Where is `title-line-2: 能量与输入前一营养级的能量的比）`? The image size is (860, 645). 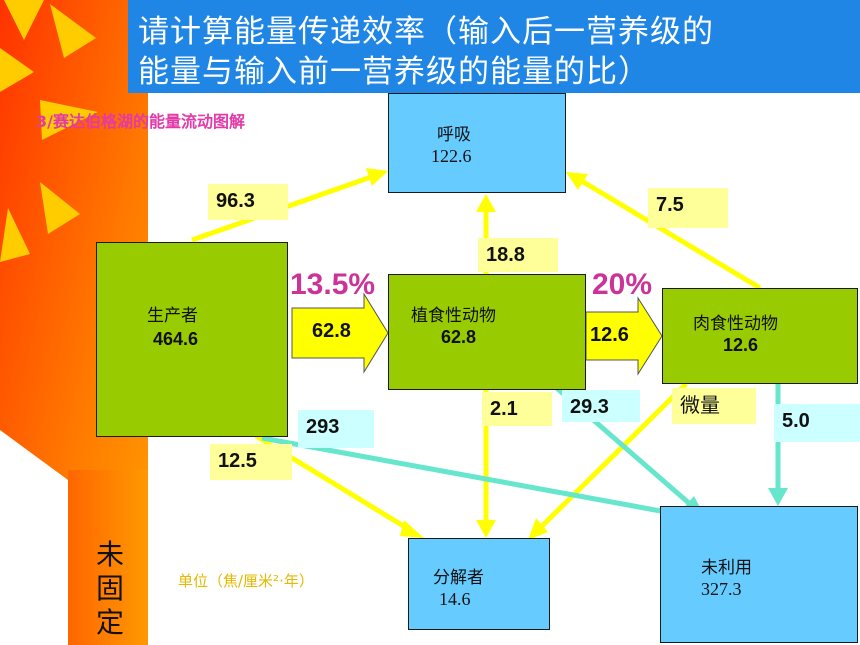
title-line-2: 能量与输入前一营养级的能量的比） is located at coordinates (394, 72).